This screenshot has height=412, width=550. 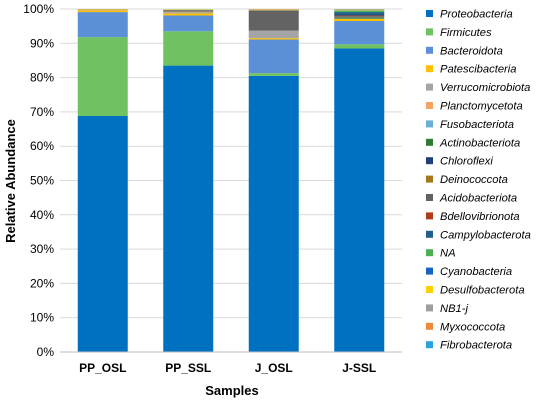 What do you see at coordinates (274, 368) in the screenshot?
I see `x-category-label: J_OSL` at bounding box center [274, 368].